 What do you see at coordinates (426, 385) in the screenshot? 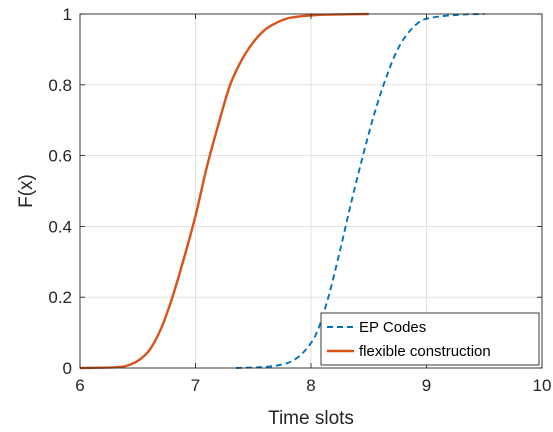
I see `x-tick-label: 9` at bounding box center [426, 385].